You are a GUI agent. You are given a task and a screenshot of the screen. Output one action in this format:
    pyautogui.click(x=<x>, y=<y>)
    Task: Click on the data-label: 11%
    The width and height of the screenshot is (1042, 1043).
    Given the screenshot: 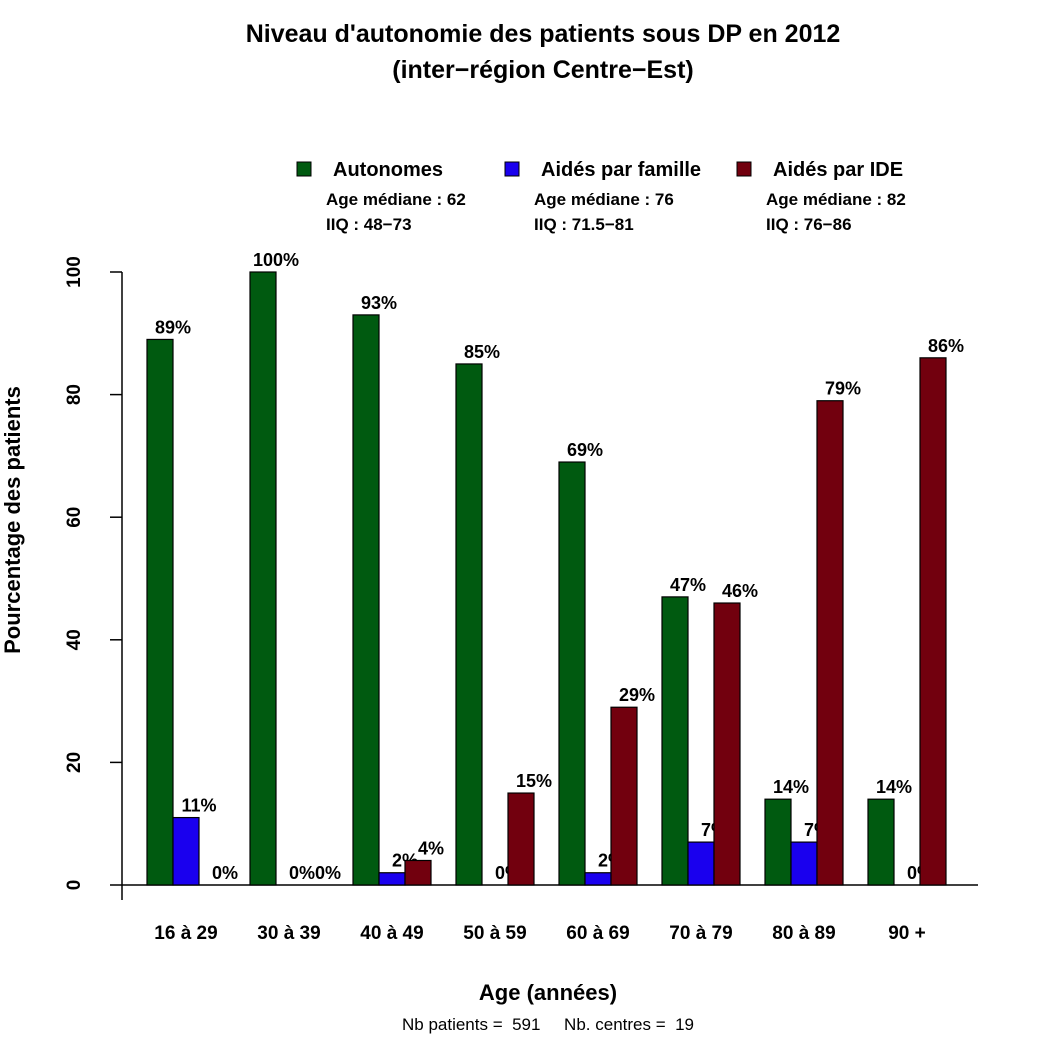 What is the action you would take?
    pyautogui.click(x=198, y=806)
    